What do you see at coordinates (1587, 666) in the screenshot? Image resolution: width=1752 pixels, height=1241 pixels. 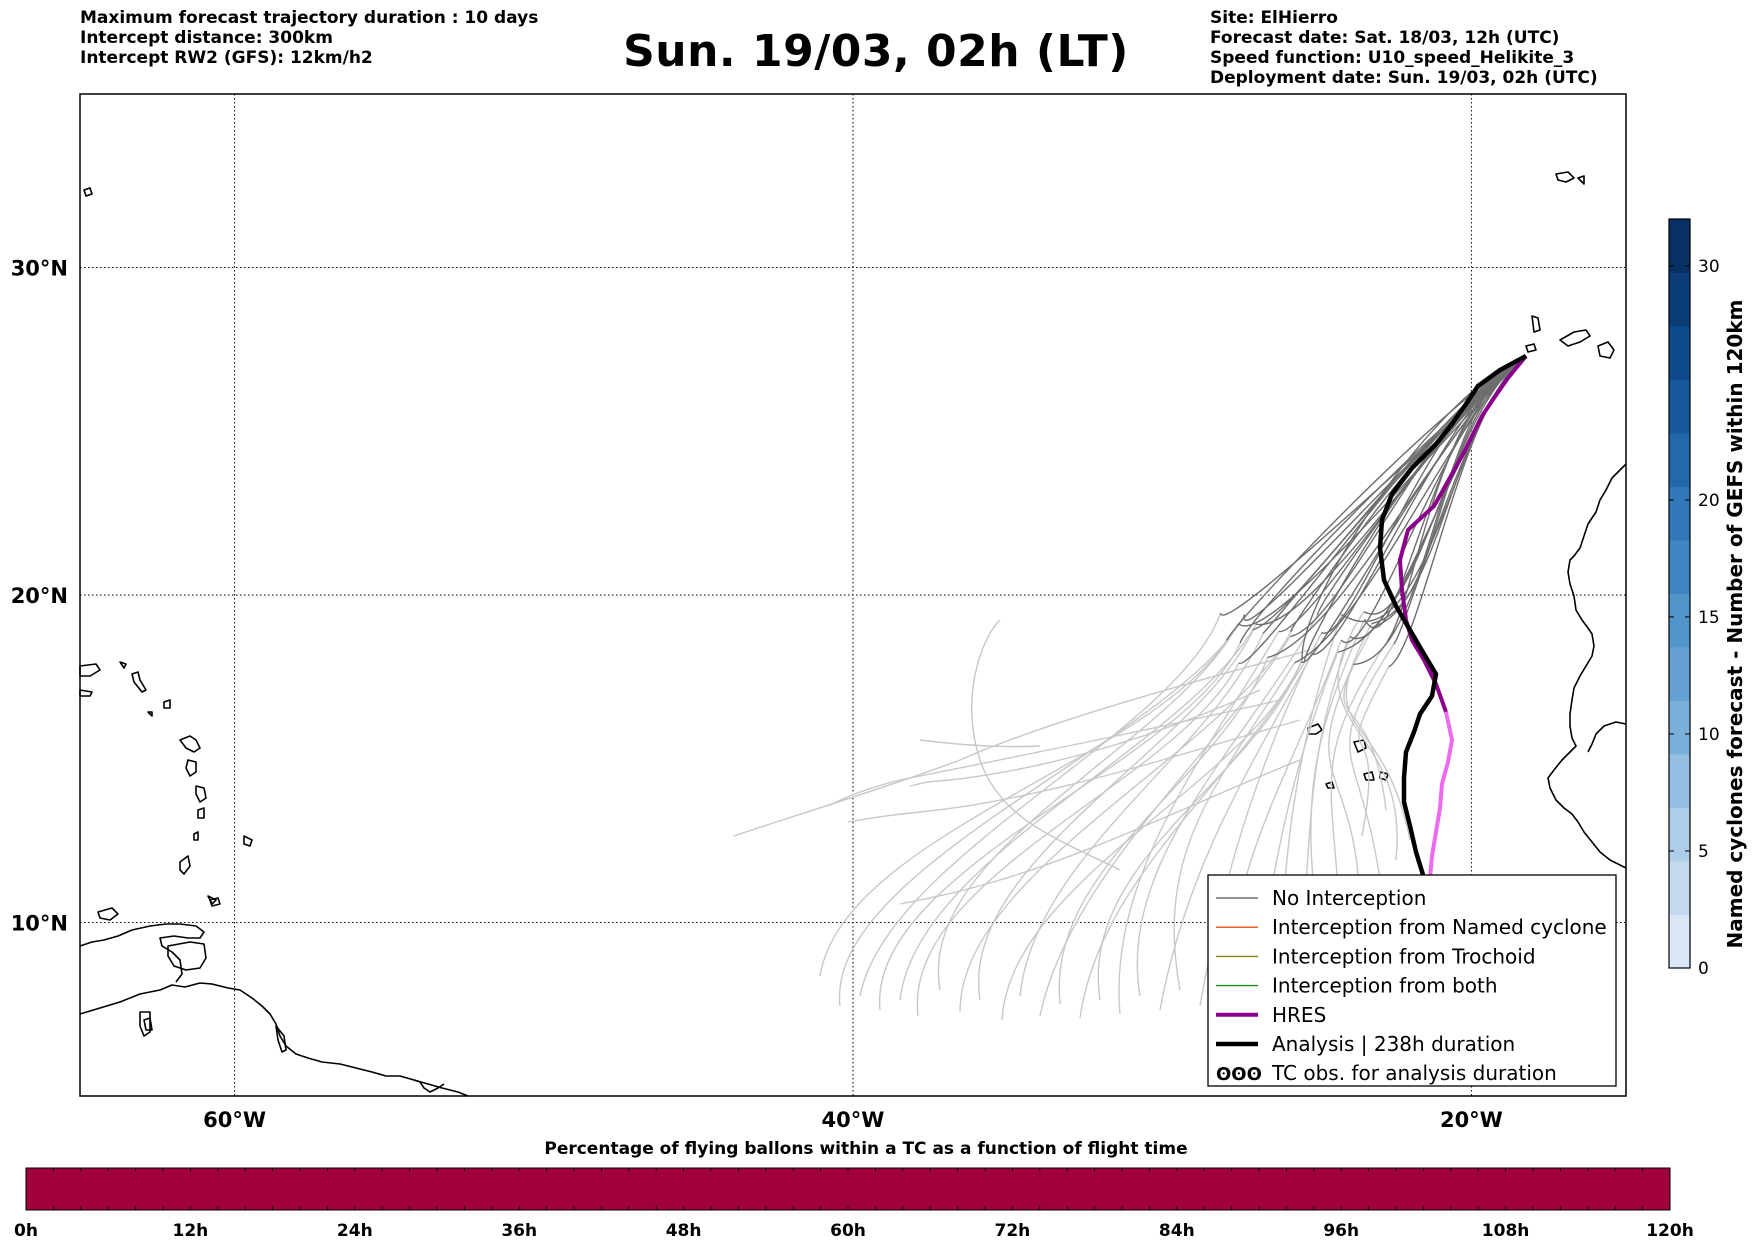 I see `african-coast` at bounding box center [1587, 666].